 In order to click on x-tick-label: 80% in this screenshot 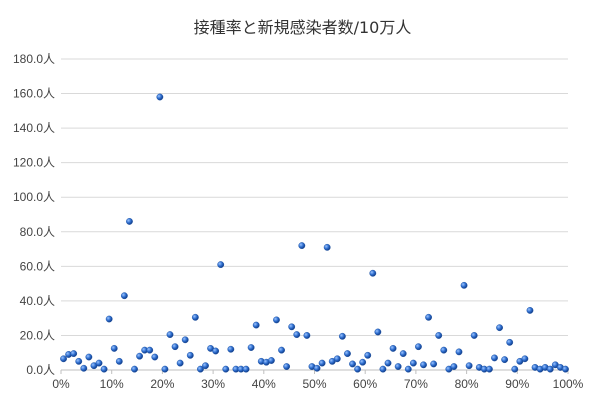, I will do `click(467, 384)`.